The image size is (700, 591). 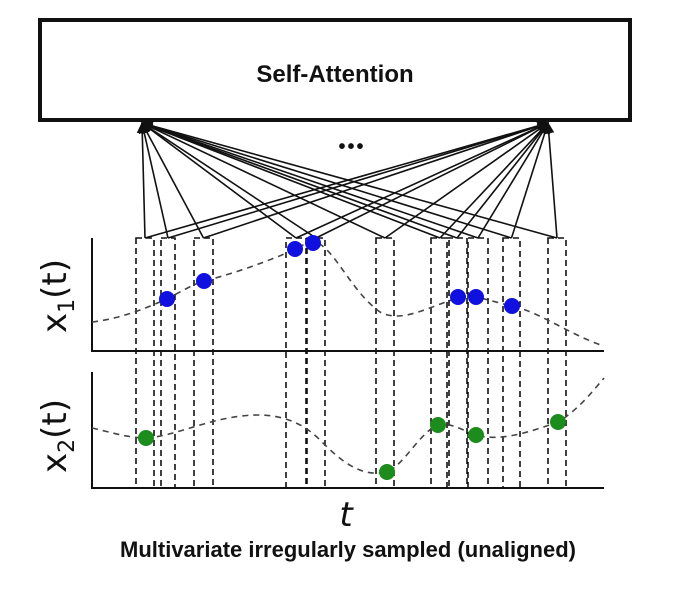 I want to click on x2-curve, so click(x=348, y=425).